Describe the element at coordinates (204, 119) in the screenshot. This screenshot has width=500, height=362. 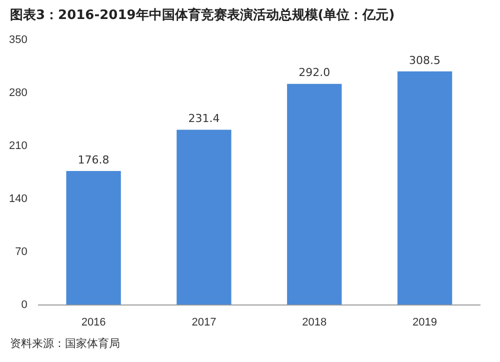
I see `data-label: 231.4` at that location.